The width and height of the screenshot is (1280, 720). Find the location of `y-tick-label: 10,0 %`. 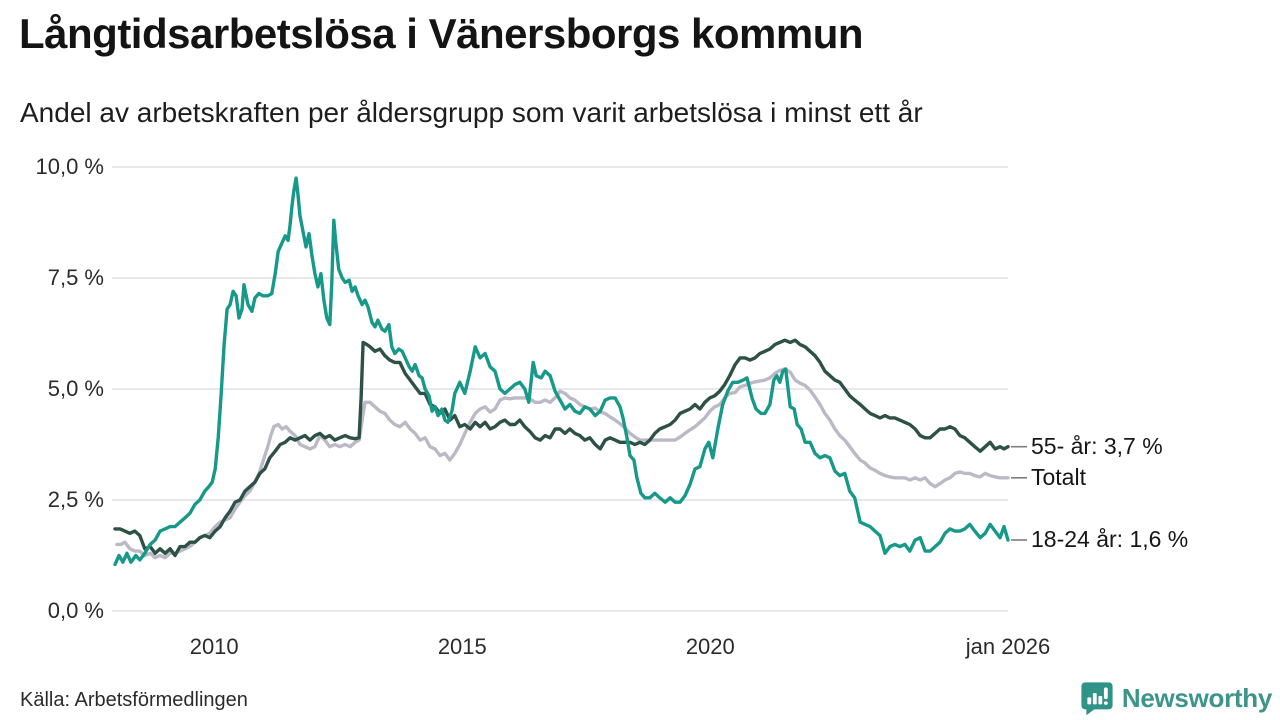

y-tick-label: 10,0 % is located at coordinates (70, 166).